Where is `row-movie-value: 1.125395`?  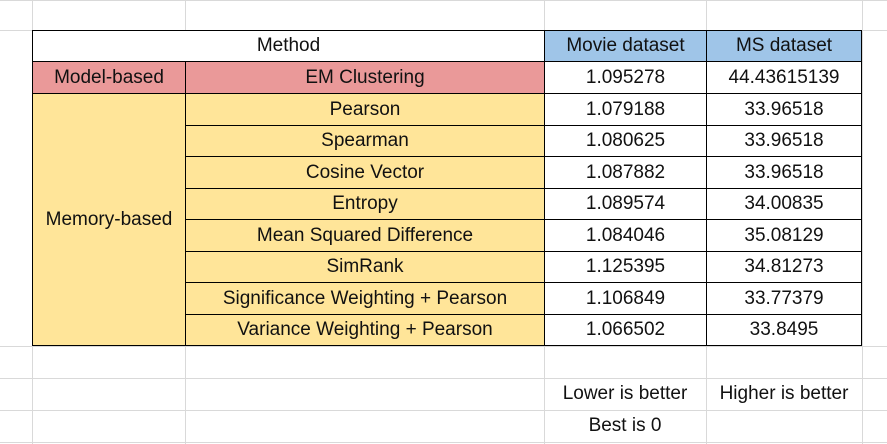 row-movie-value: 1.125395 is located at coordinates (625, 266).